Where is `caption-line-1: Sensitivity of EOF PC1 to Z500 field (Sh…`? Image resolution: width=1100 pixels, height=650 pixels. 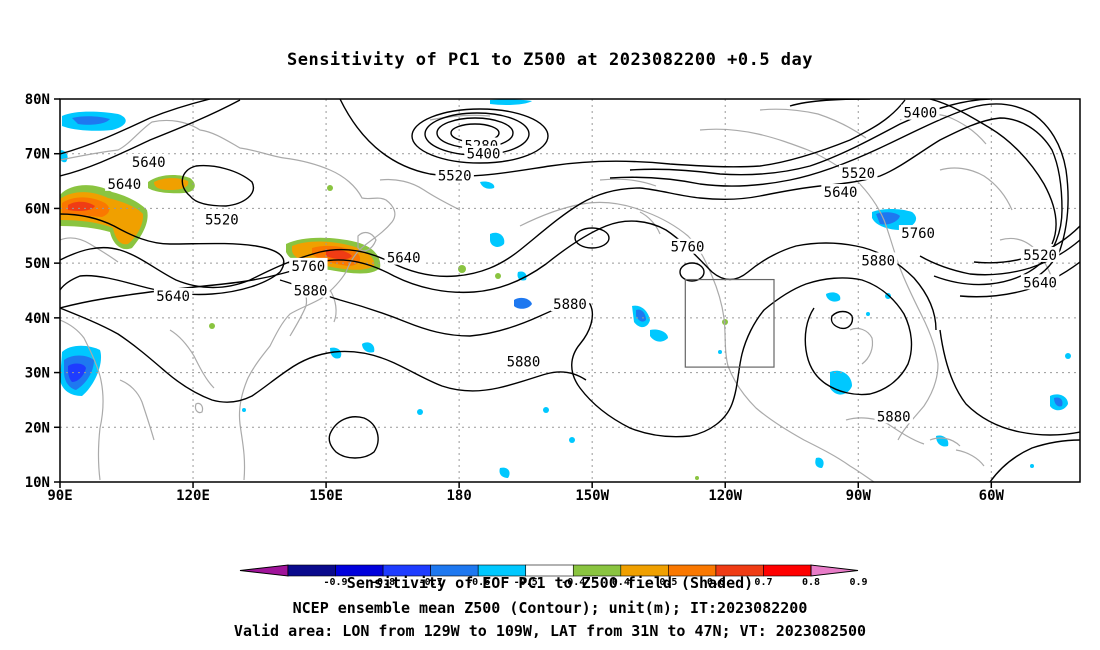
caption-line-1: Sensitivity of EOF PC1 to Z500 field (Sh… is located at coordinates (550, 583).